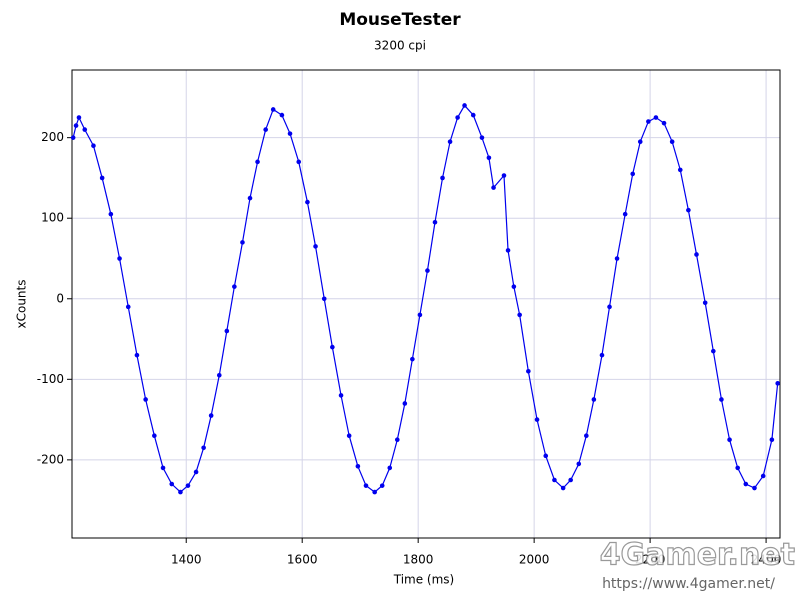 Image resolution: width=800 pixels, height=600 pixels. Describe the element at coordinates (186, 560) in the screenshot. I see `x-tick-label: 1400` at that location.